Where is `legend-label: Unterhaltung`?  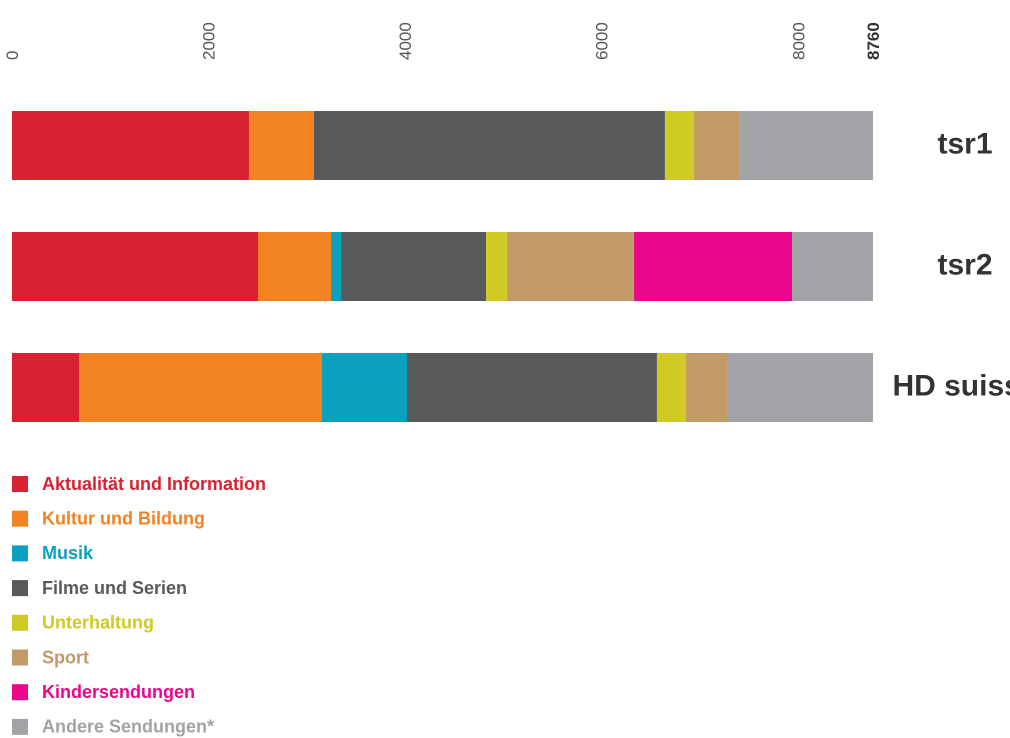 legend-label: Unterhaltung is located at coordinates (98, 623).